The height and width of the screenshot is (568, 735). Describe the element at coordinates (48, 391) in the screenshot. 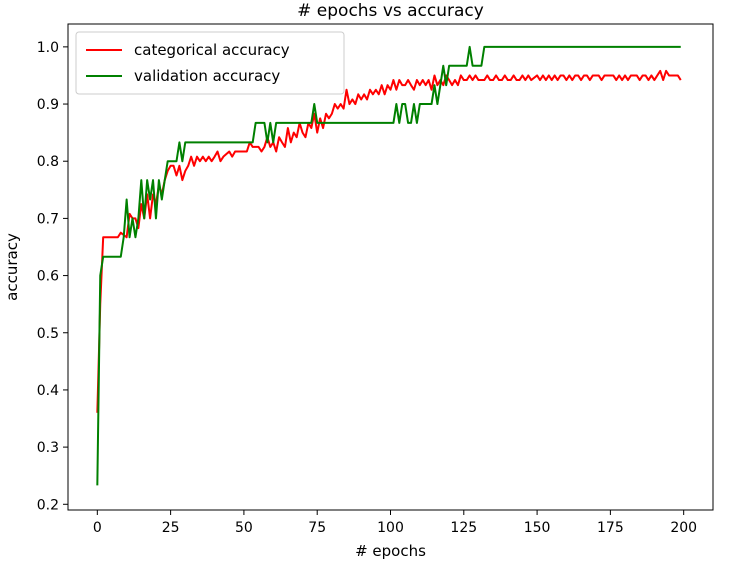

I see `y-tick-label: 0.4` at that location.